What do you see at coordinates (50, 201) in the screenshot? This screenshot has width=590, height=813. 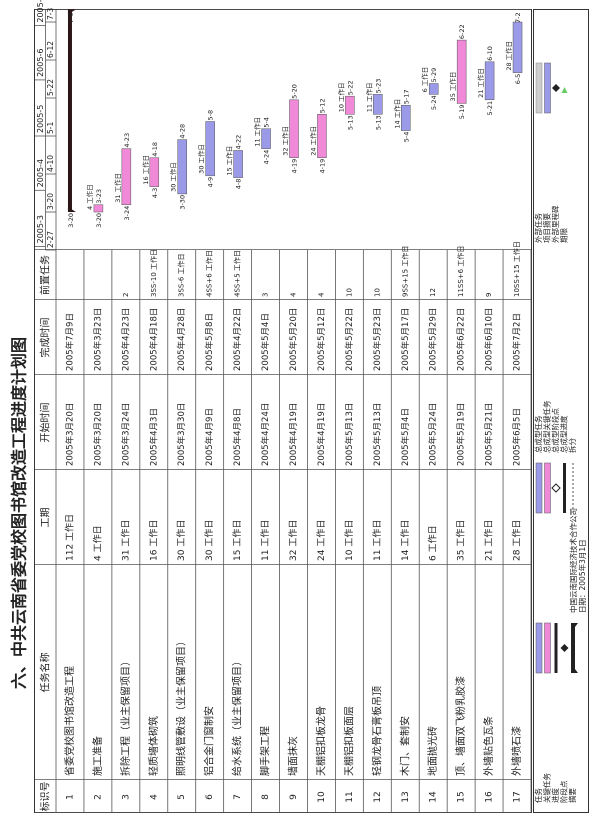 I see `week-label: 3-20` at bounding box center [50, 201].